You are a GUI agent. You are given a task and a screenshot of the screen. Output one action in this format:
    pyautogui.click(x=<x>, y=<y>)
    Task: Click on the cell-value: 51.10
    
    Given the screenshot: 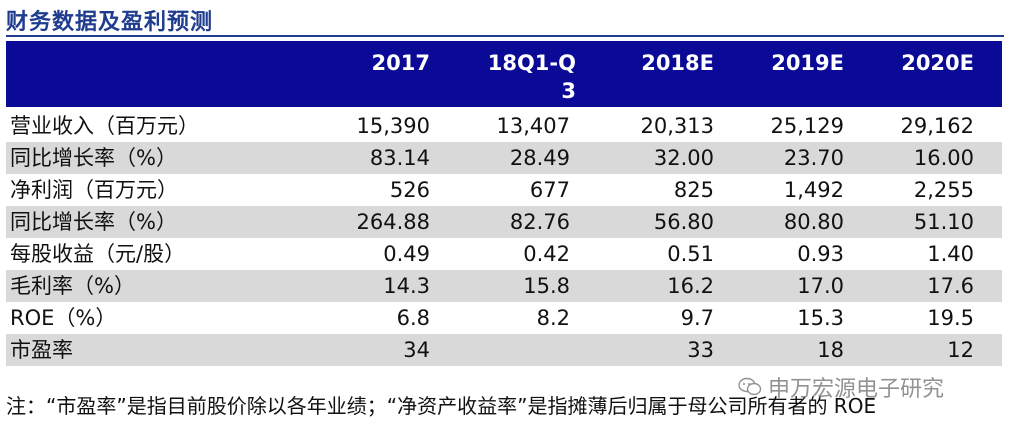 What is the action you would take?
    pyautogui.click(x=943, y=222)
    